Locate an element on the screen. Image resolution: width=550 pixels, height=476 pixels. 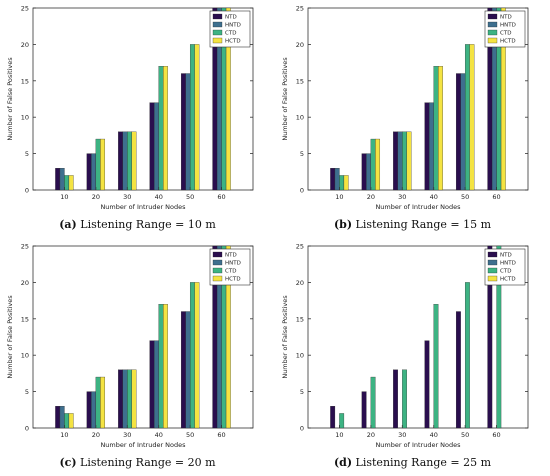
legend-label-ntd: NTD is located at coordinates (506, 18).